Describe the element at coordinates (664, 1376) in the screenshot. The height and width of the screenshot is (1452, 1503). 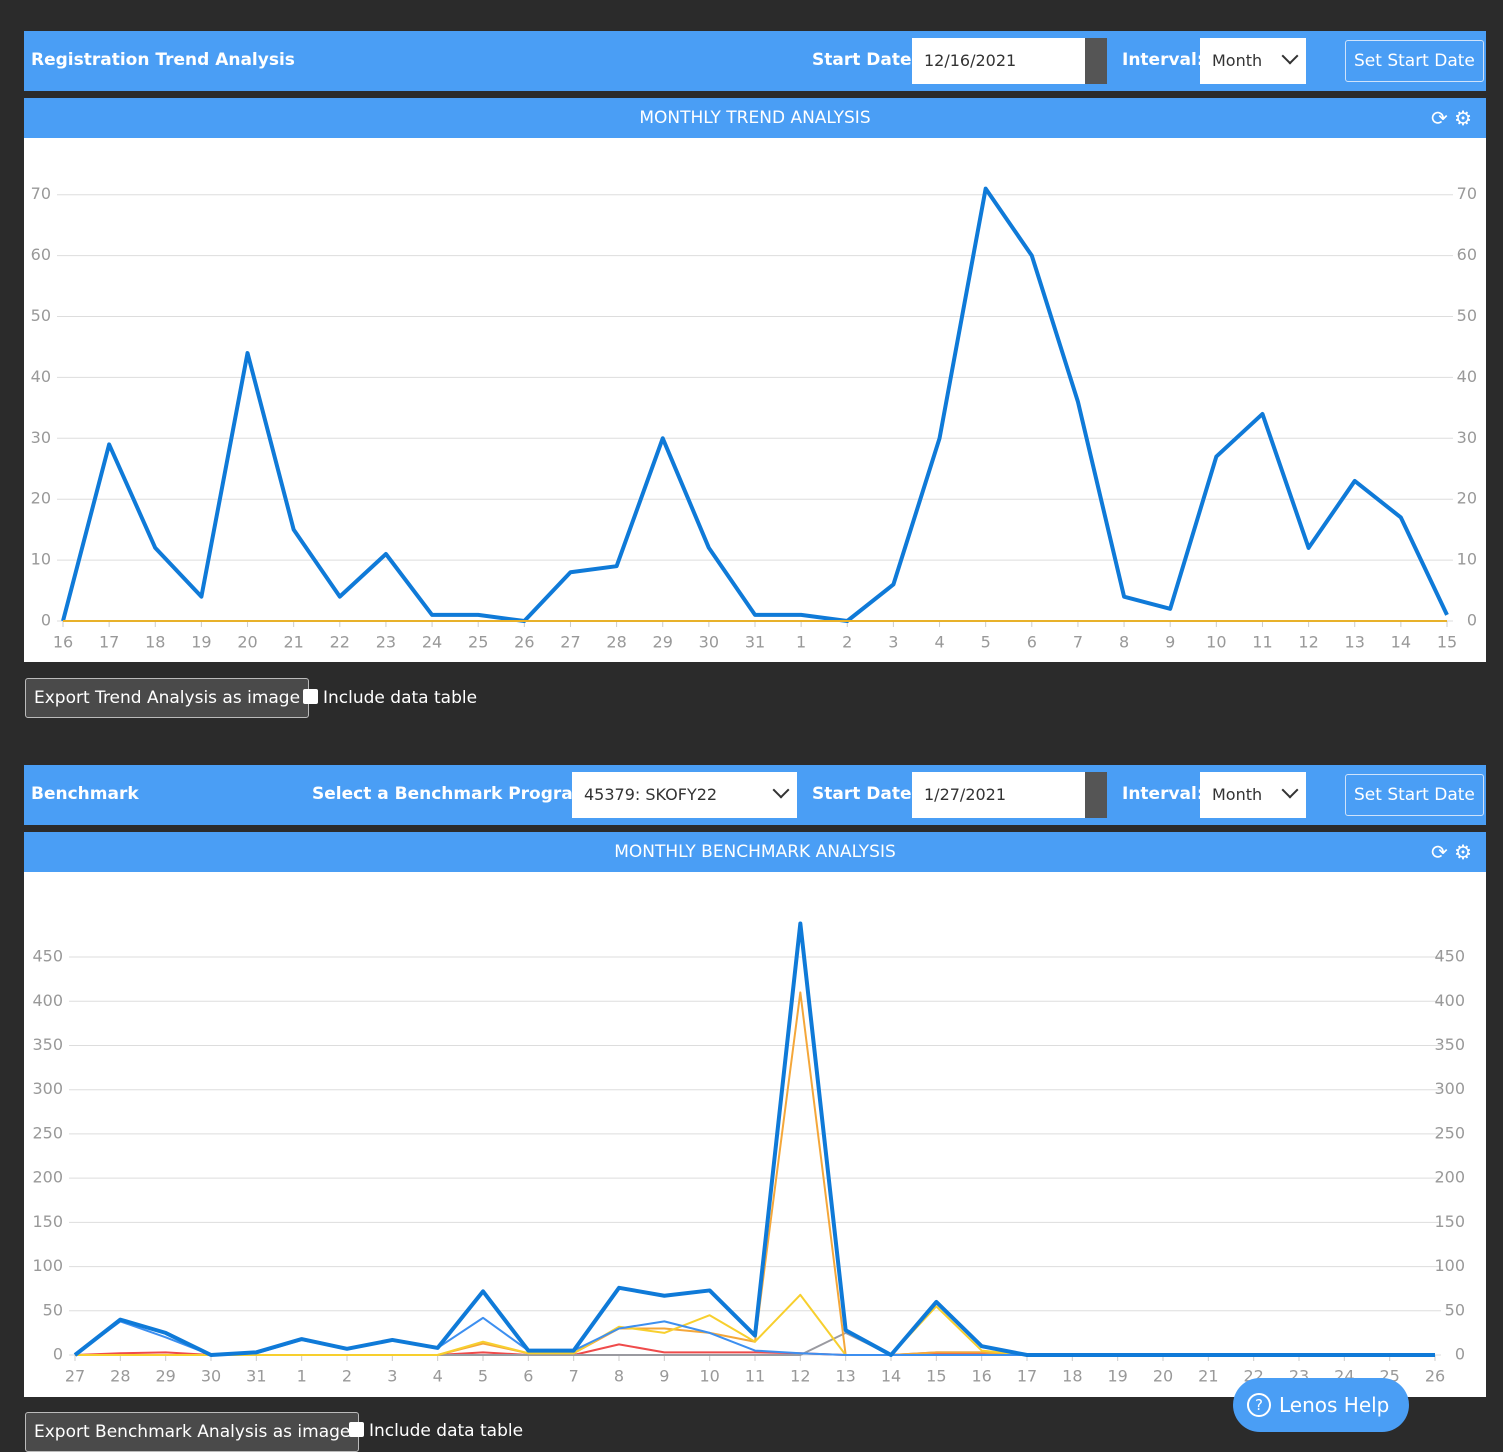
I see `x-tick-label: 9` at that location.